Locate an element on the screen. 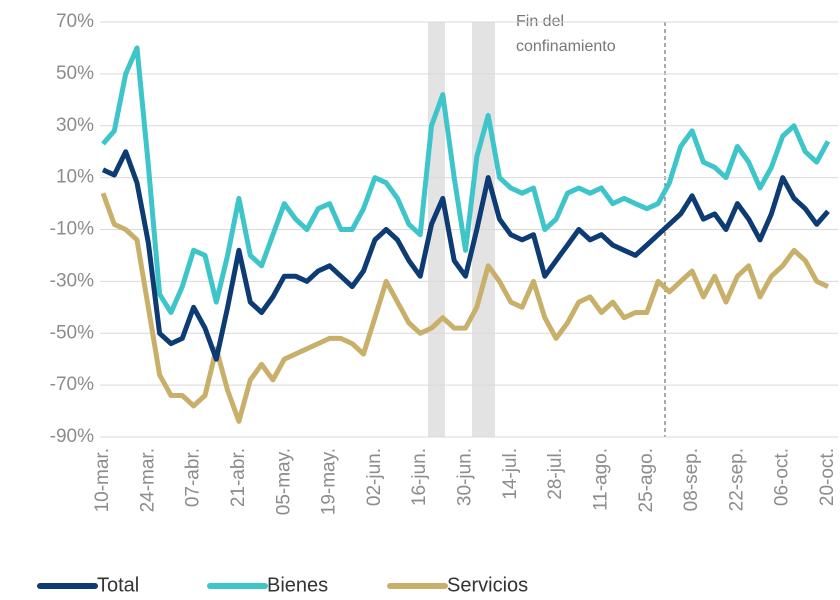 This screenshot has height=600, width=840. x-tick-label: 11-ago. is located at coordinates (600, 479).